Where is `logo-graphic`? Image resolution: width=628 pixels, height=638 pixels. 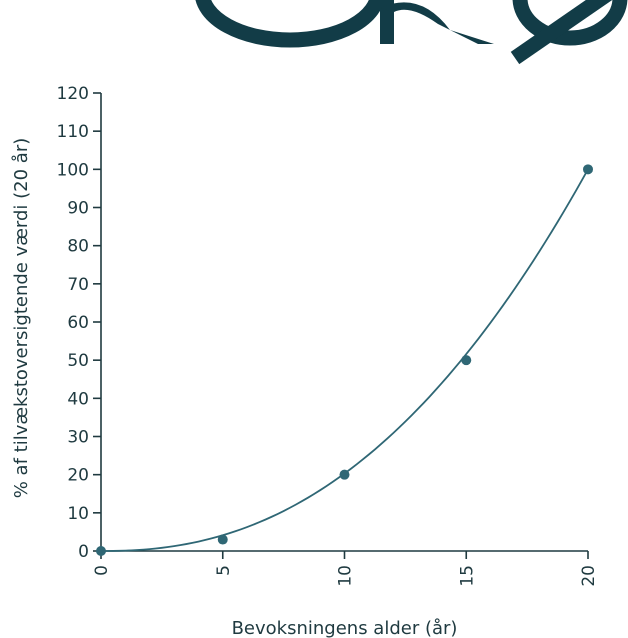
logo-graphic is located at coordinates (411, 32).